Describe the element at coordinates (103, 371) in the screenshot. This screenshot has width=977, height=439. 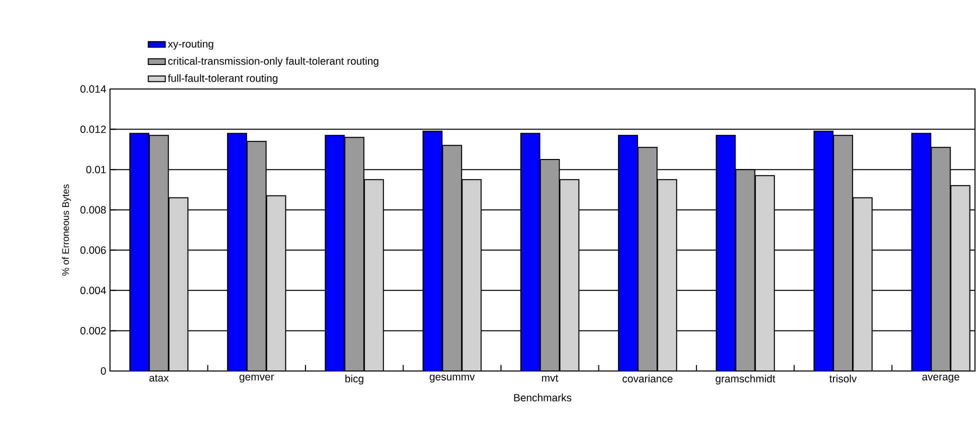
I see `y-tick-label: 0` at that location.